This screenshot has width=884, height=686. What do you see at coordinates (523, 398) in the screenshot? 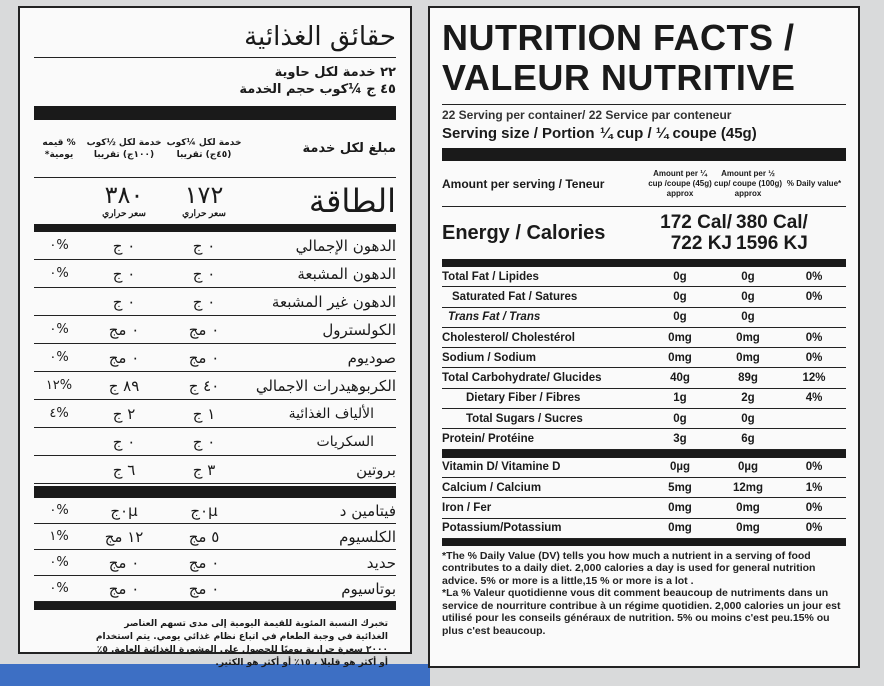
I see `nutrient-name: Dietary Fiber / Fibres` at bounding box center [523, 398].